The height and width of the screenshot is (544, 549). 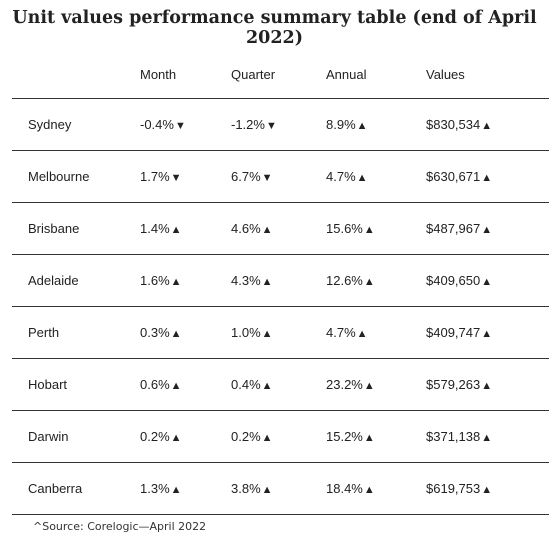 I want to click on value-cell: $409,650▲, so click(x=487, y=280).